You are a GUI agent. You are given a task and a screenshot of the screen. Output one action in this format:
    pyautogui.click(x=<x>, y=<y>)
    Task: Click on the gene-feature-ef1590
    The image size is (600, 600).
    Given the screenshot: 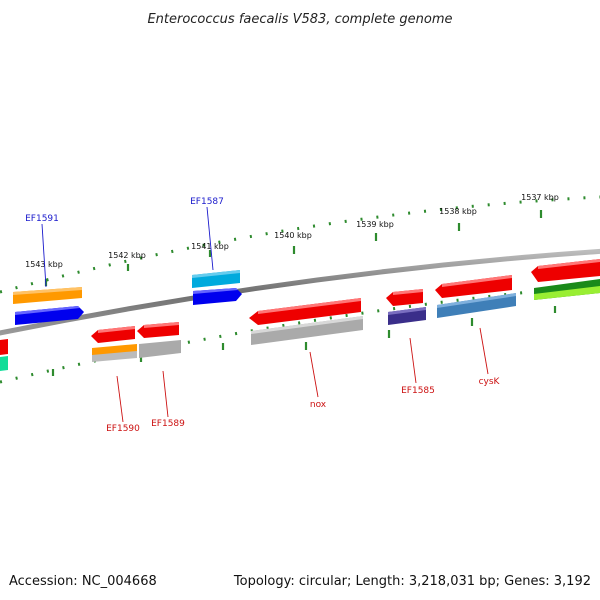 What is the action you would take?
    pyautogui.click(x=114, y=344)
    